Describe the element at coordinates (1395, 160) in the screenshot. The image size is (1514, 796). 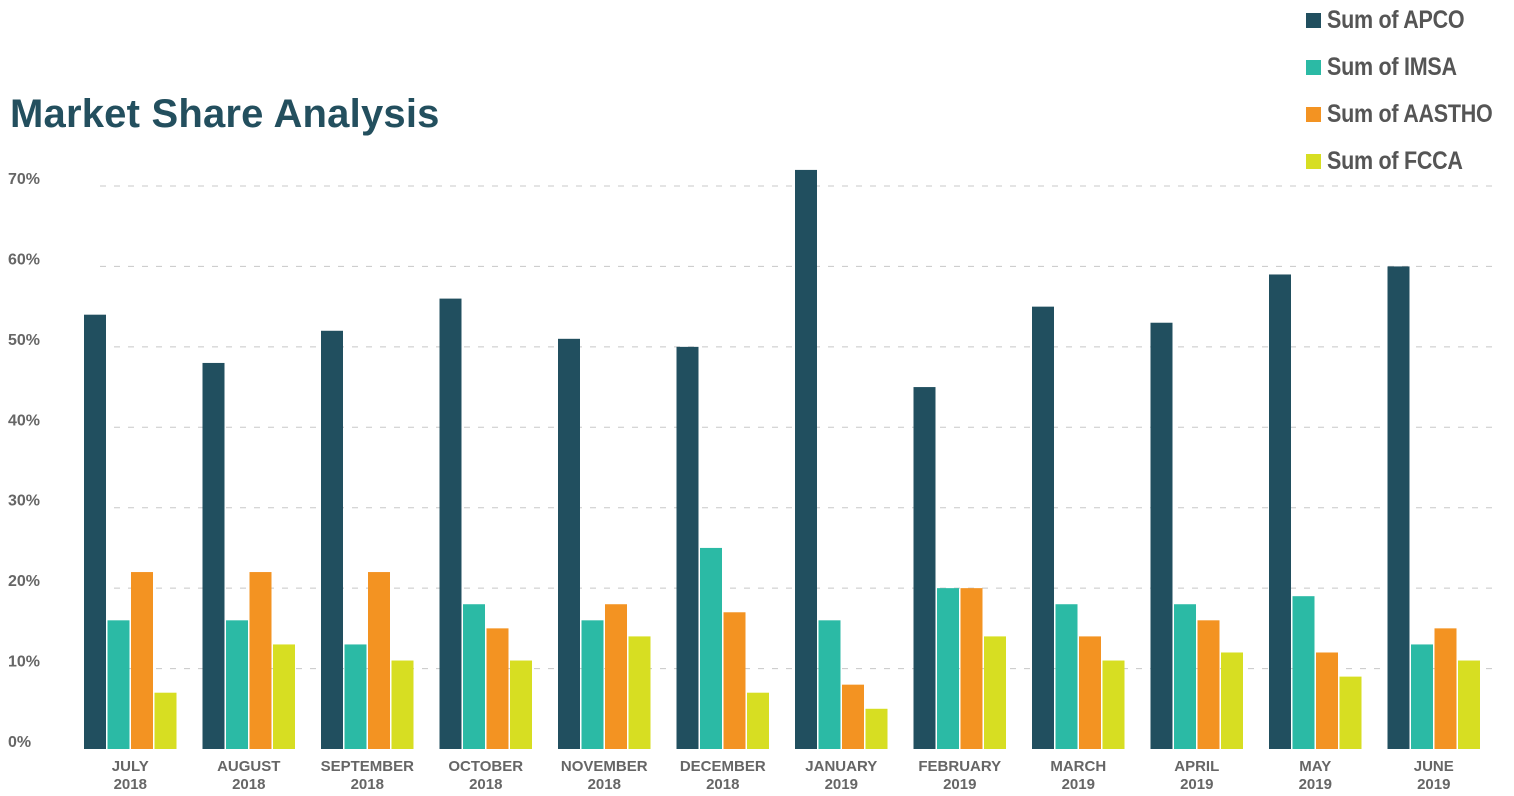
I see `legend-label-fcca: Sum of FCCA` at that location.